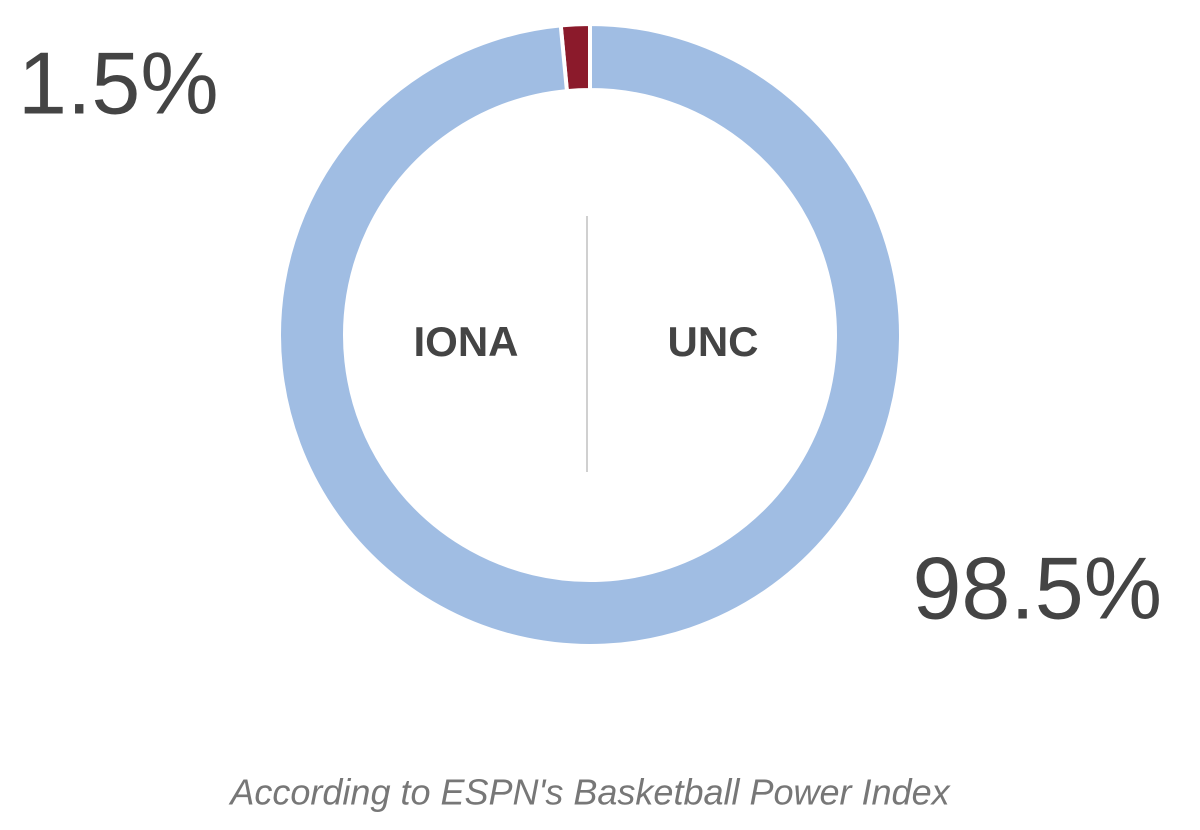 This screenshot has height=830, width=1200. What do you see at coordinates (118, 82) in the screenshot?
I see `value-label: 1.5%` at bounding box center [118, 82].